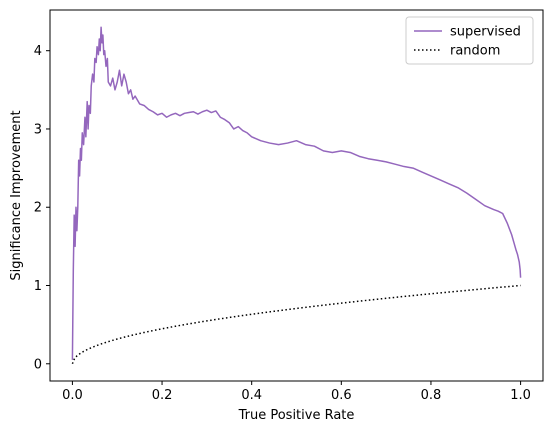 Image resolution: width=554 pixels, height=432 pixels. I want to click on x-tick-label: 0.0, so click(72, 395).